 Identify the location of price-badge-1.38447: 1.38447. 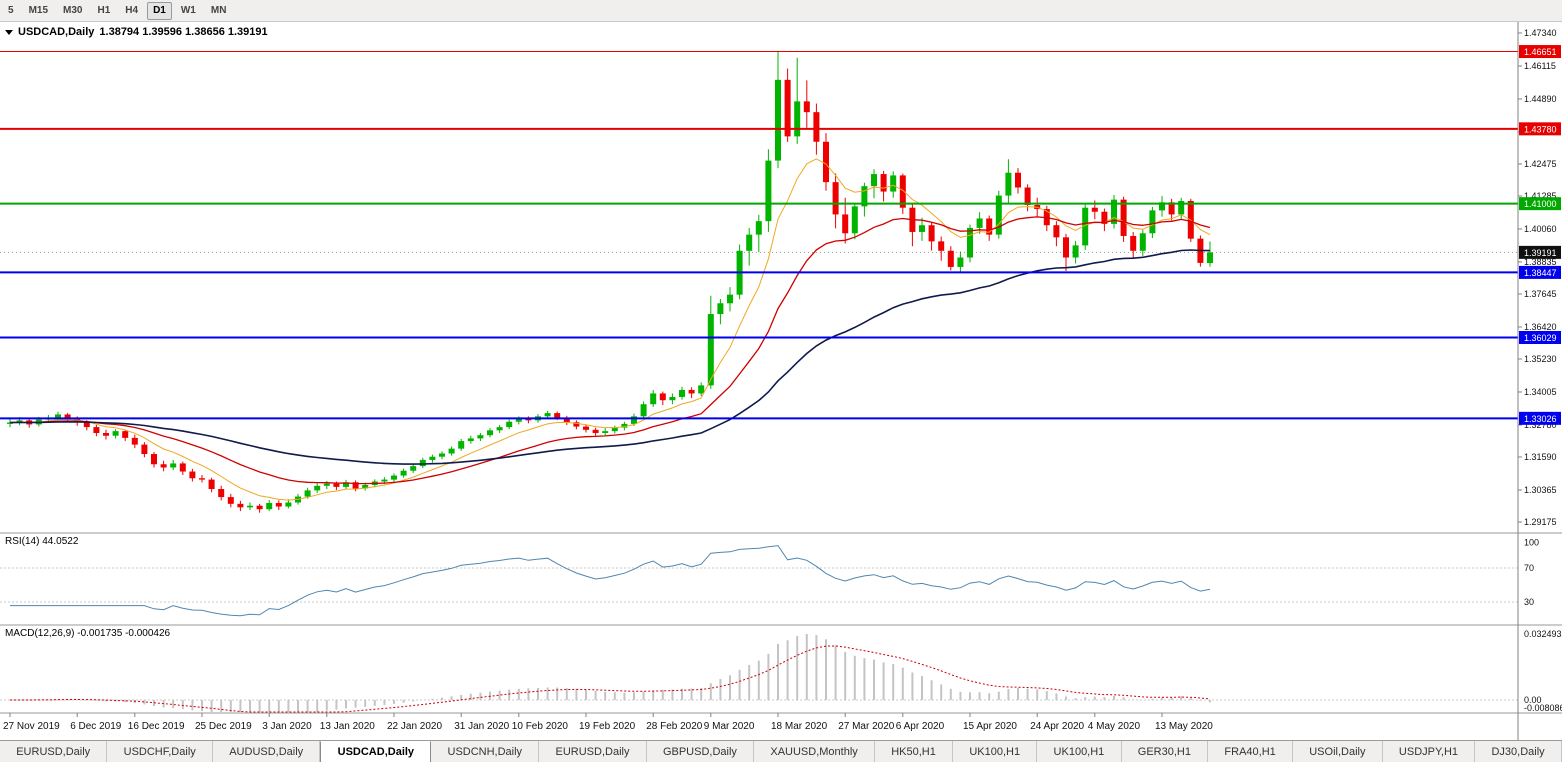
(1540, 272).